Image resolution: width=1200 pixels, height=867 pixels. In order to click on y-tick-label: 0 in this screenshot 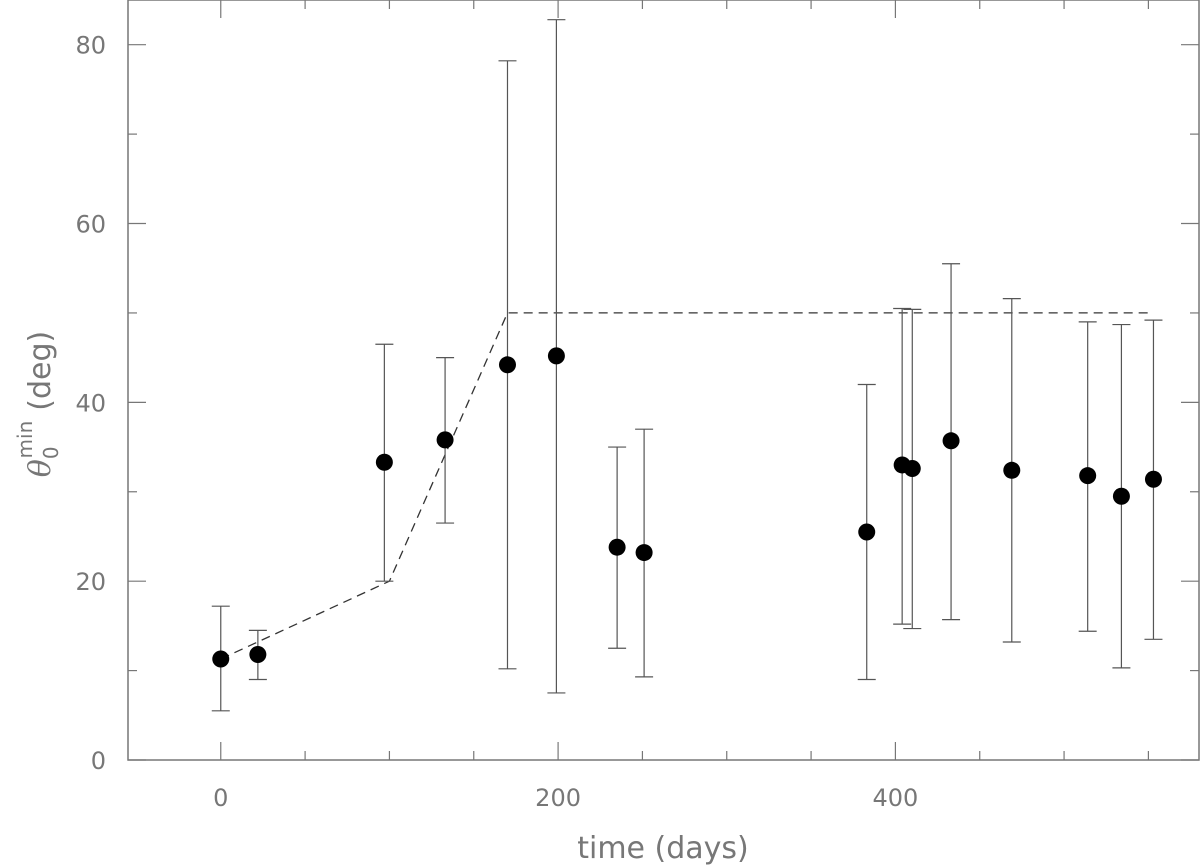, I will do `click(98, 761)`.